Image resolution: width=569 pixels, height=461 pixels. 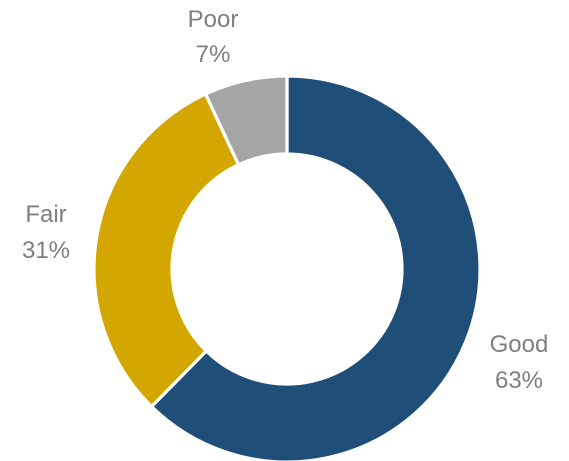 What do you see at coordinates (519, 344) in the screenshot?
I see `slice-label-good: Good` at bounding box center [519, 344].